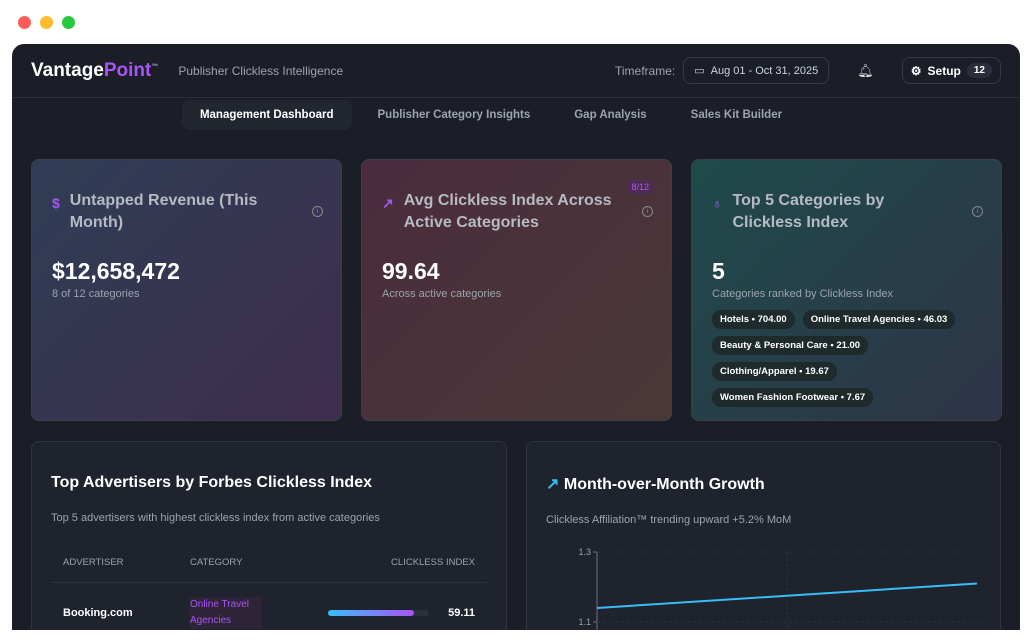  I want to click on index-bar, so click(378, 613).